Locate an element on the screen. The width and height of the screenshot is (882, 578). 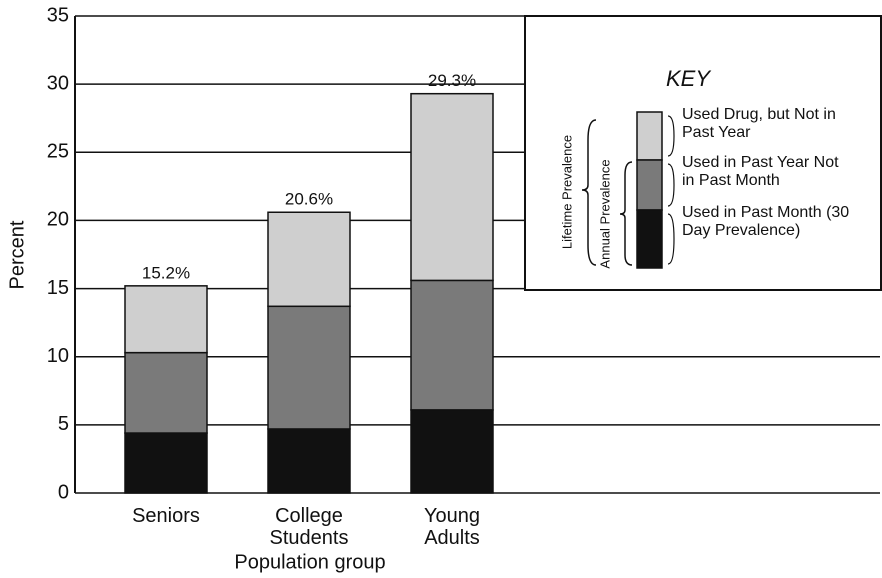
x-tick-label-box: Young Adults is located at coordinates (452, 527).